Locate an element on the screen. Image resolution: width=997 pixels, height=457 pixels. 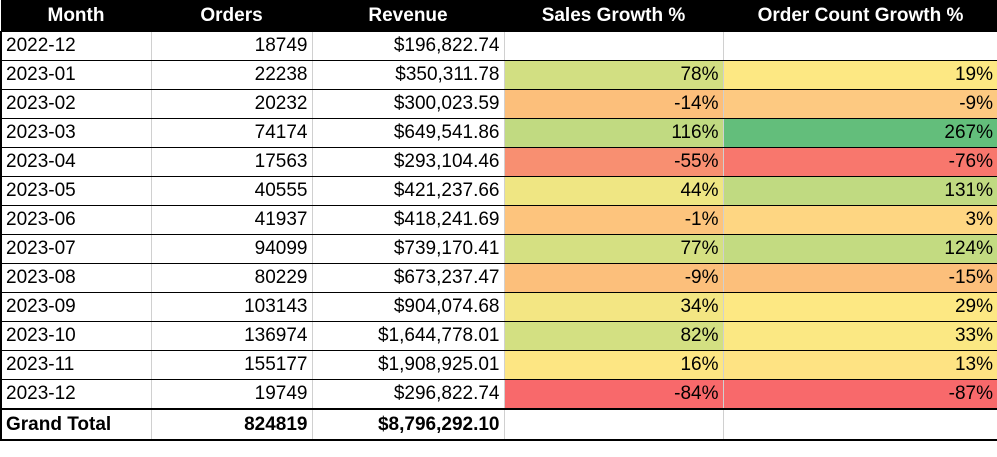
cell-orders: 18749 is located at coordinates (231, 46).